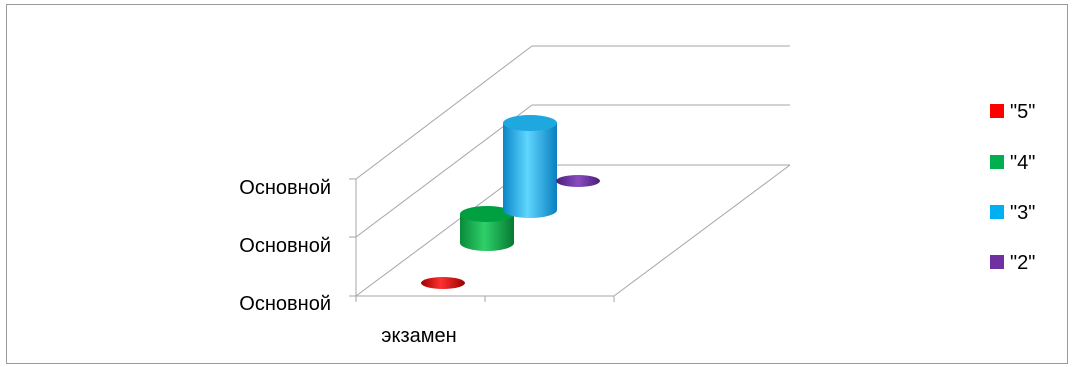  What do you see at coordinates (1022, 112) in the screenshot?
I see `legend-label: "5"` at bounding box center [1022, 112].